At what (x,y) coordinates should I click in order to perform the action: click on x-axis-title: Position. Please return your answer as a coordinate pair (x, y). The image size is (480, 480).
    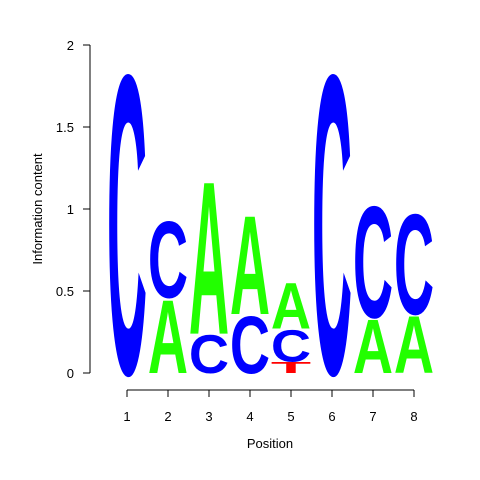
    Looking at the image, I should click on (270, 443).